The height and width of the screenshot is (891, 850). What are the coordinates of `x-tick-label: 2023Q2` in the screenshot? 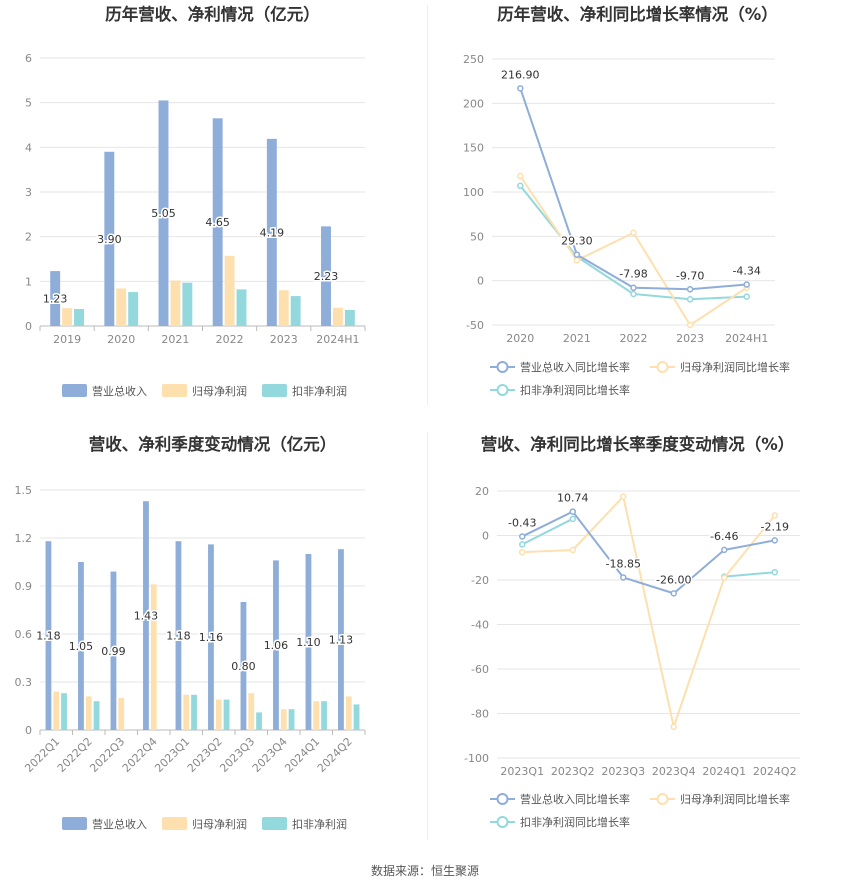 It's located at (573, 771).